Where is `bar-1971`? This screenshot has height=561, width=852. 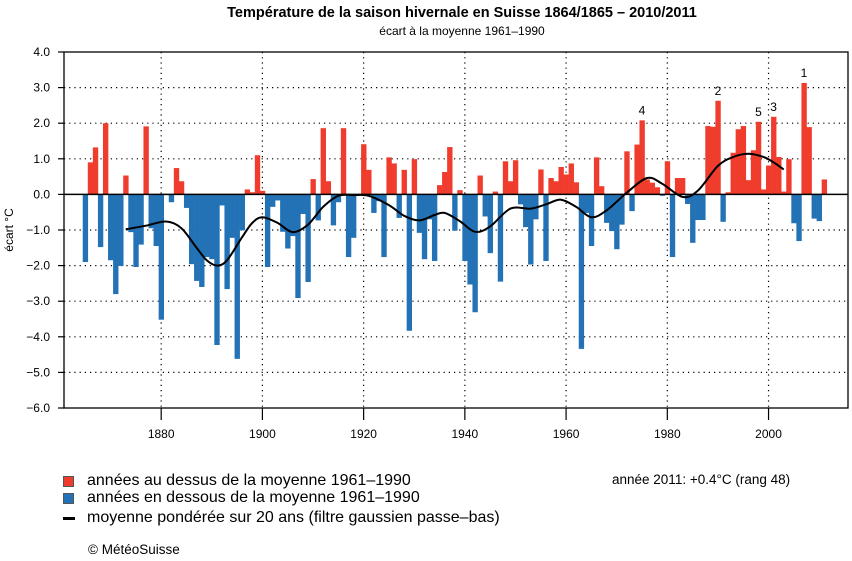 bar-1971 is located at coordinates (622, 209).